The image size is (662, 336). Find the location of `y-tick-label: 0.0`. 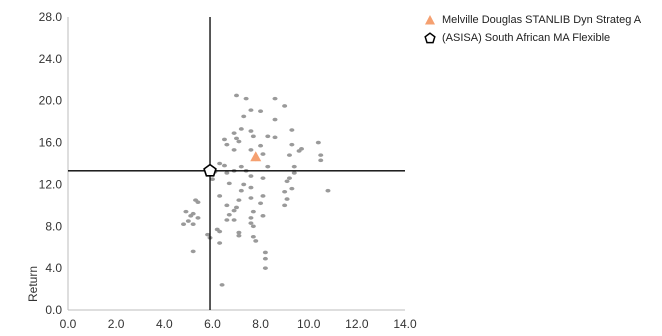

y-tick-label: 0.0 is located at coordinates (53, 310).